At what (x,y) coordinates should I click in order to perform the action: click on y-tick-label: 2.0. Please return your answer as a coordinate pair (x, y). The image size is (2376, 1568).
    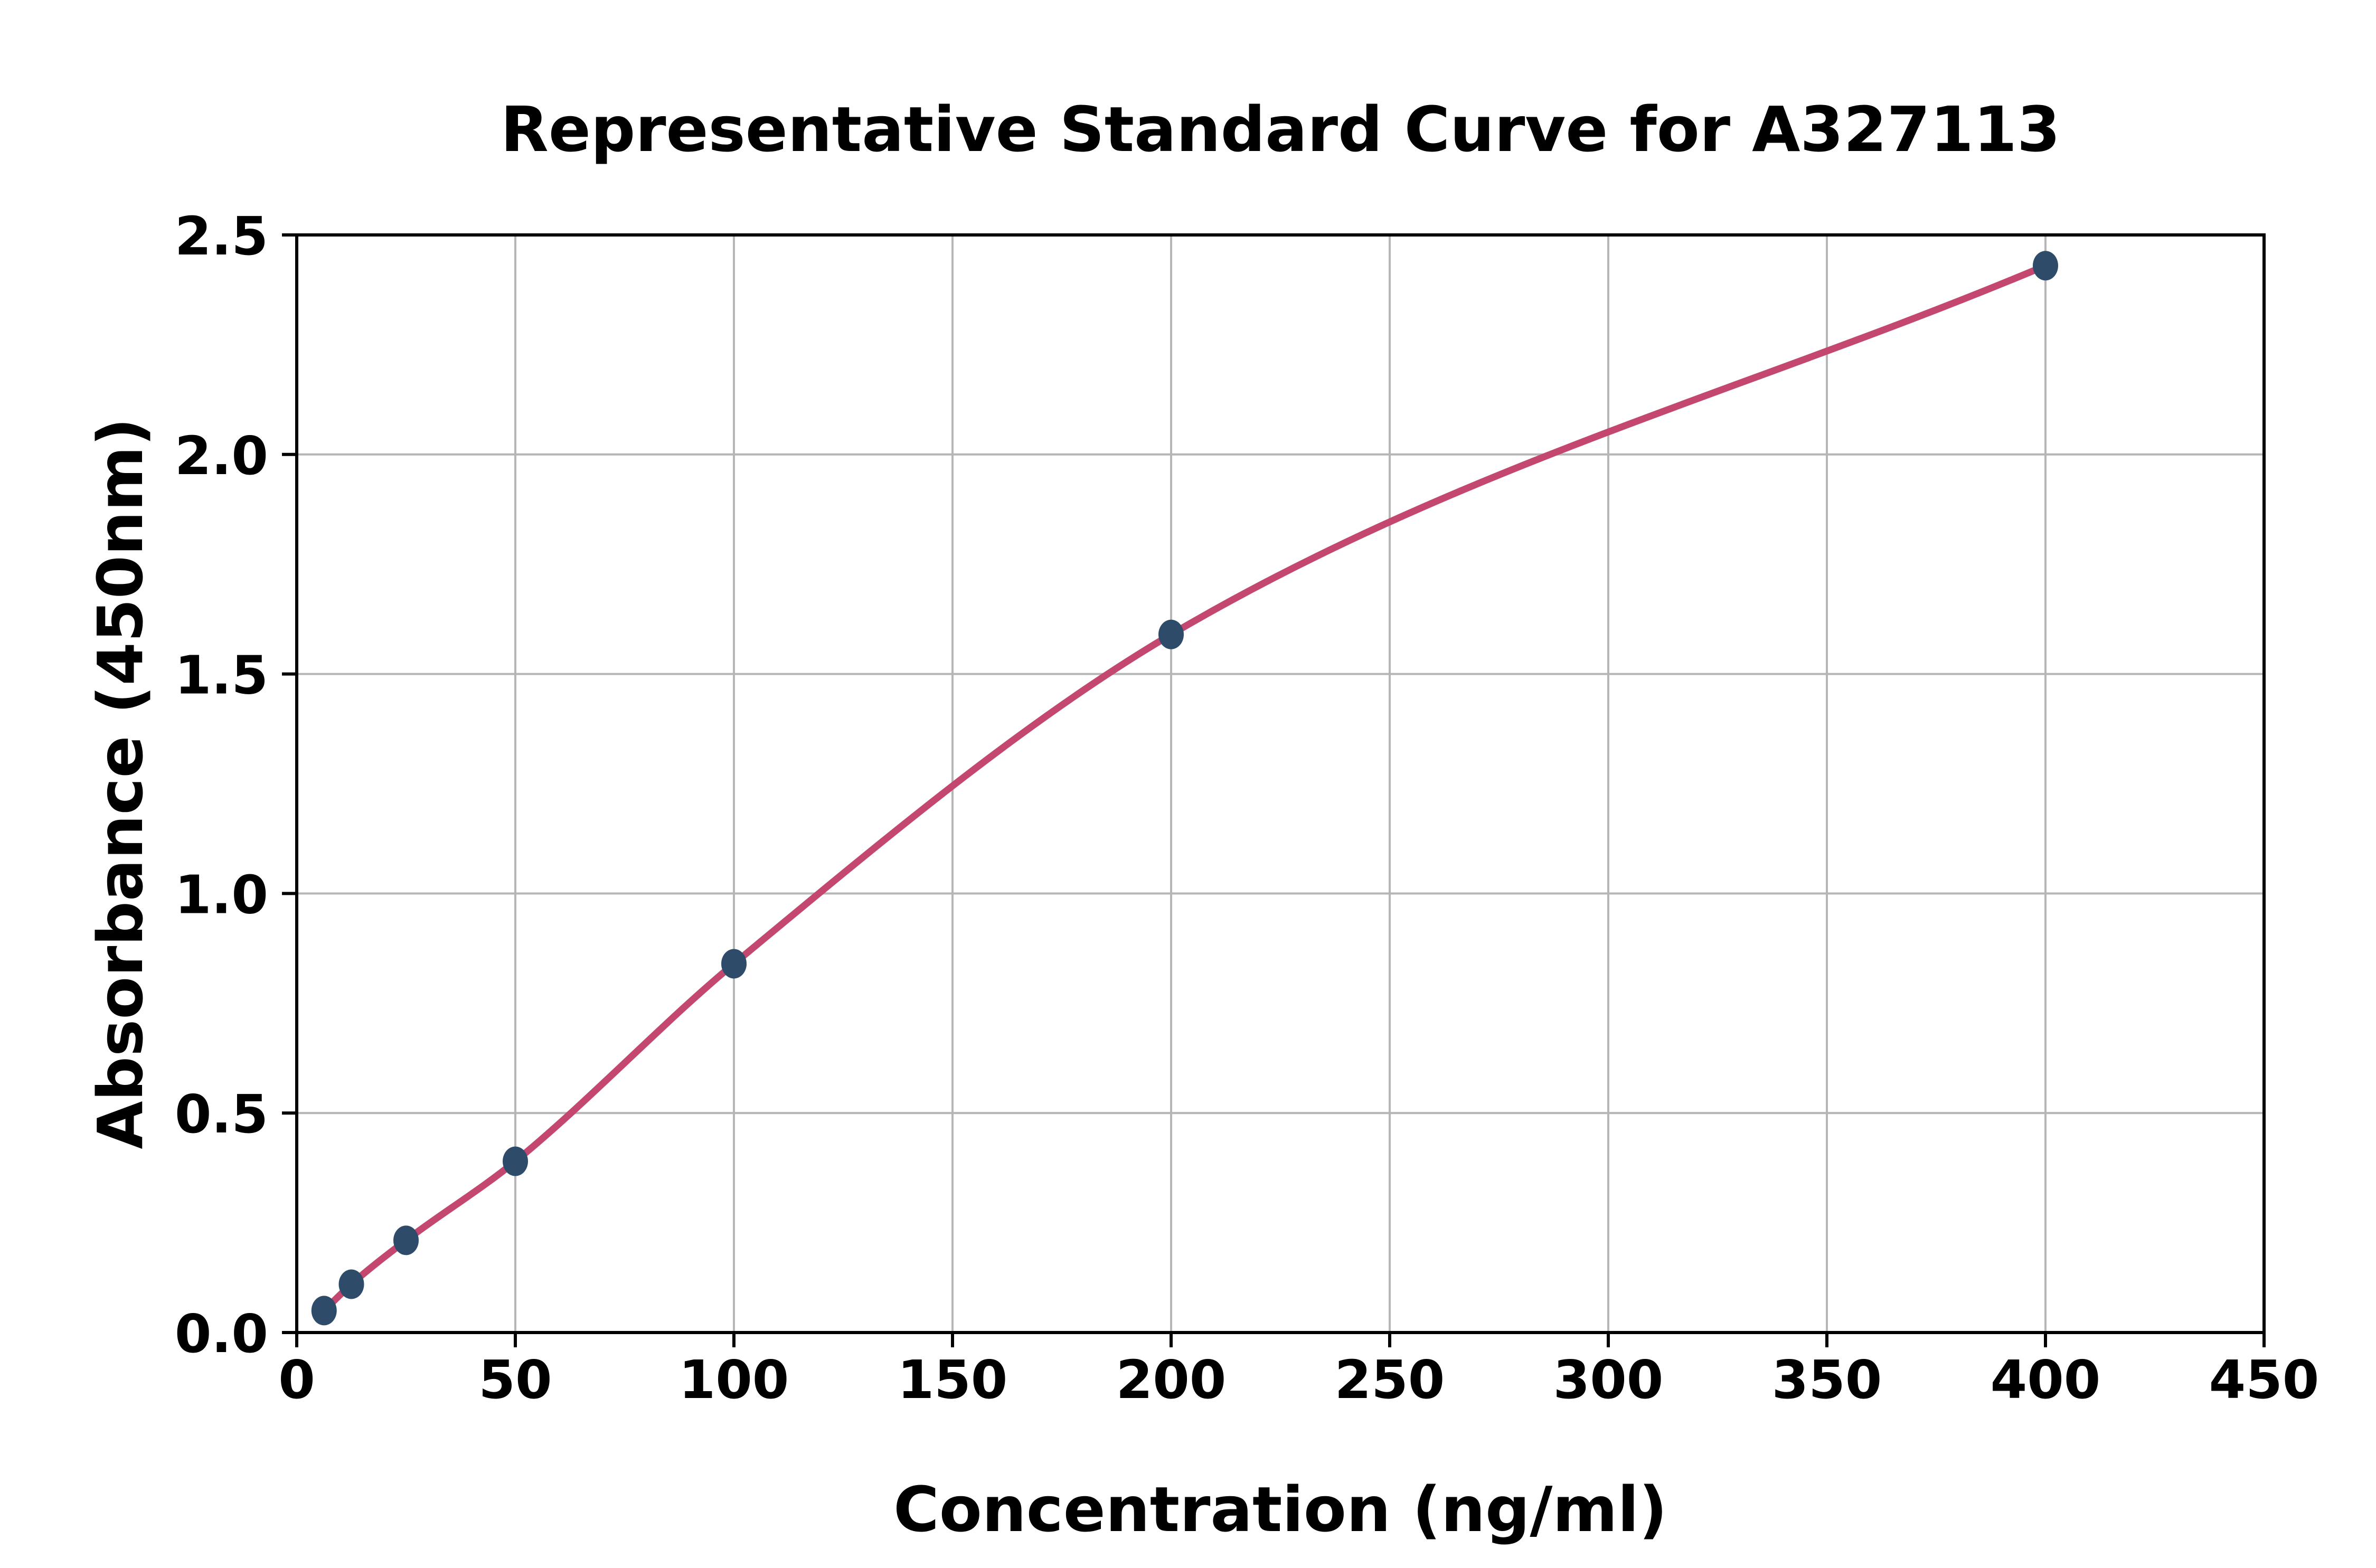
    Looking at the image, I should click on (221, 456).